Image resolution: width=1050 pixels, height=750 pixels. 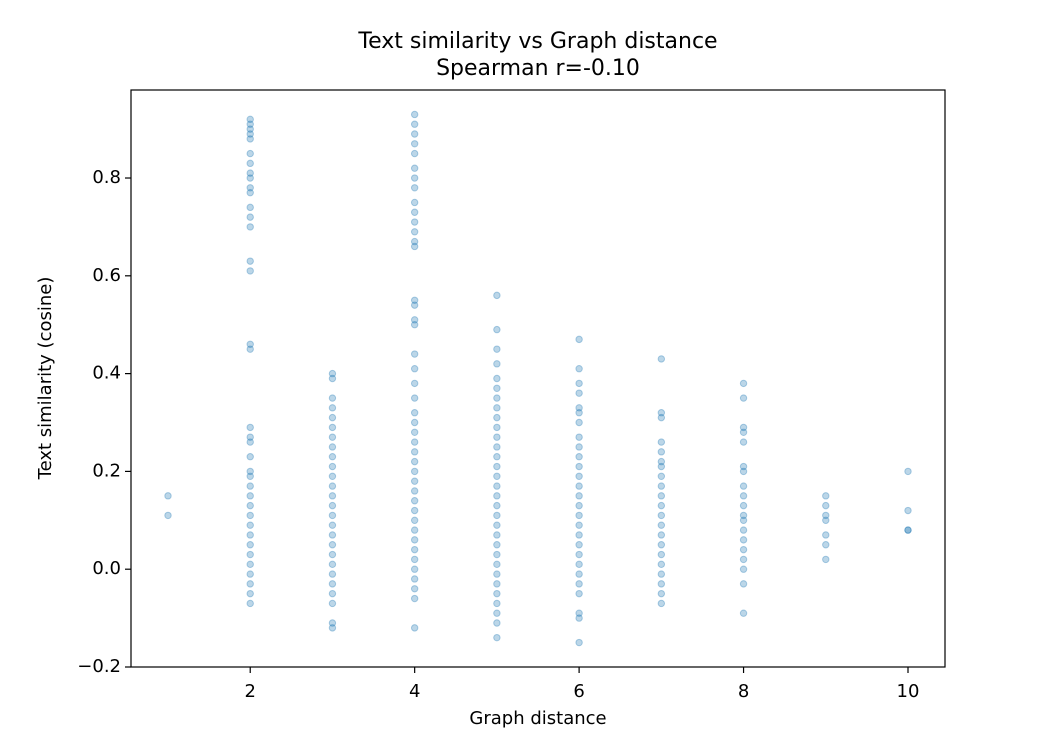 I want to click on y-axis-label: Text similarity (cosine), so click(x=45, y=379).